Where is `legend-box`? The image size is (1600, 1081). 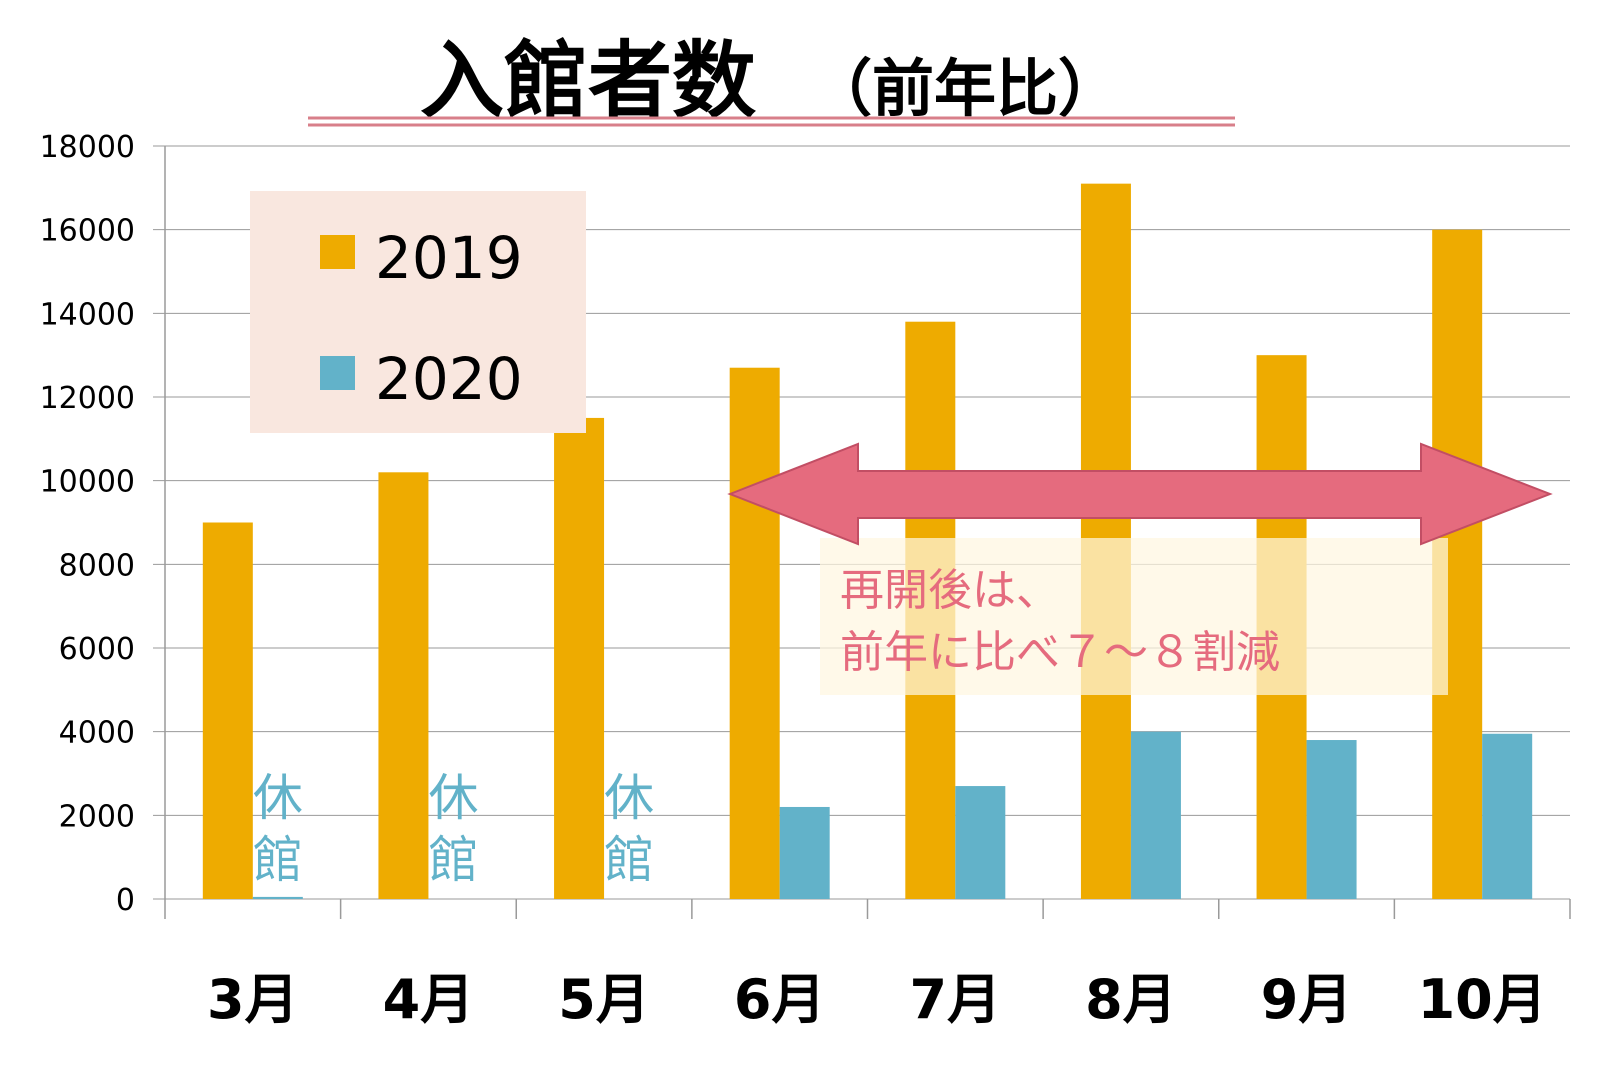 legend-box is located at coordinates (418, 312).